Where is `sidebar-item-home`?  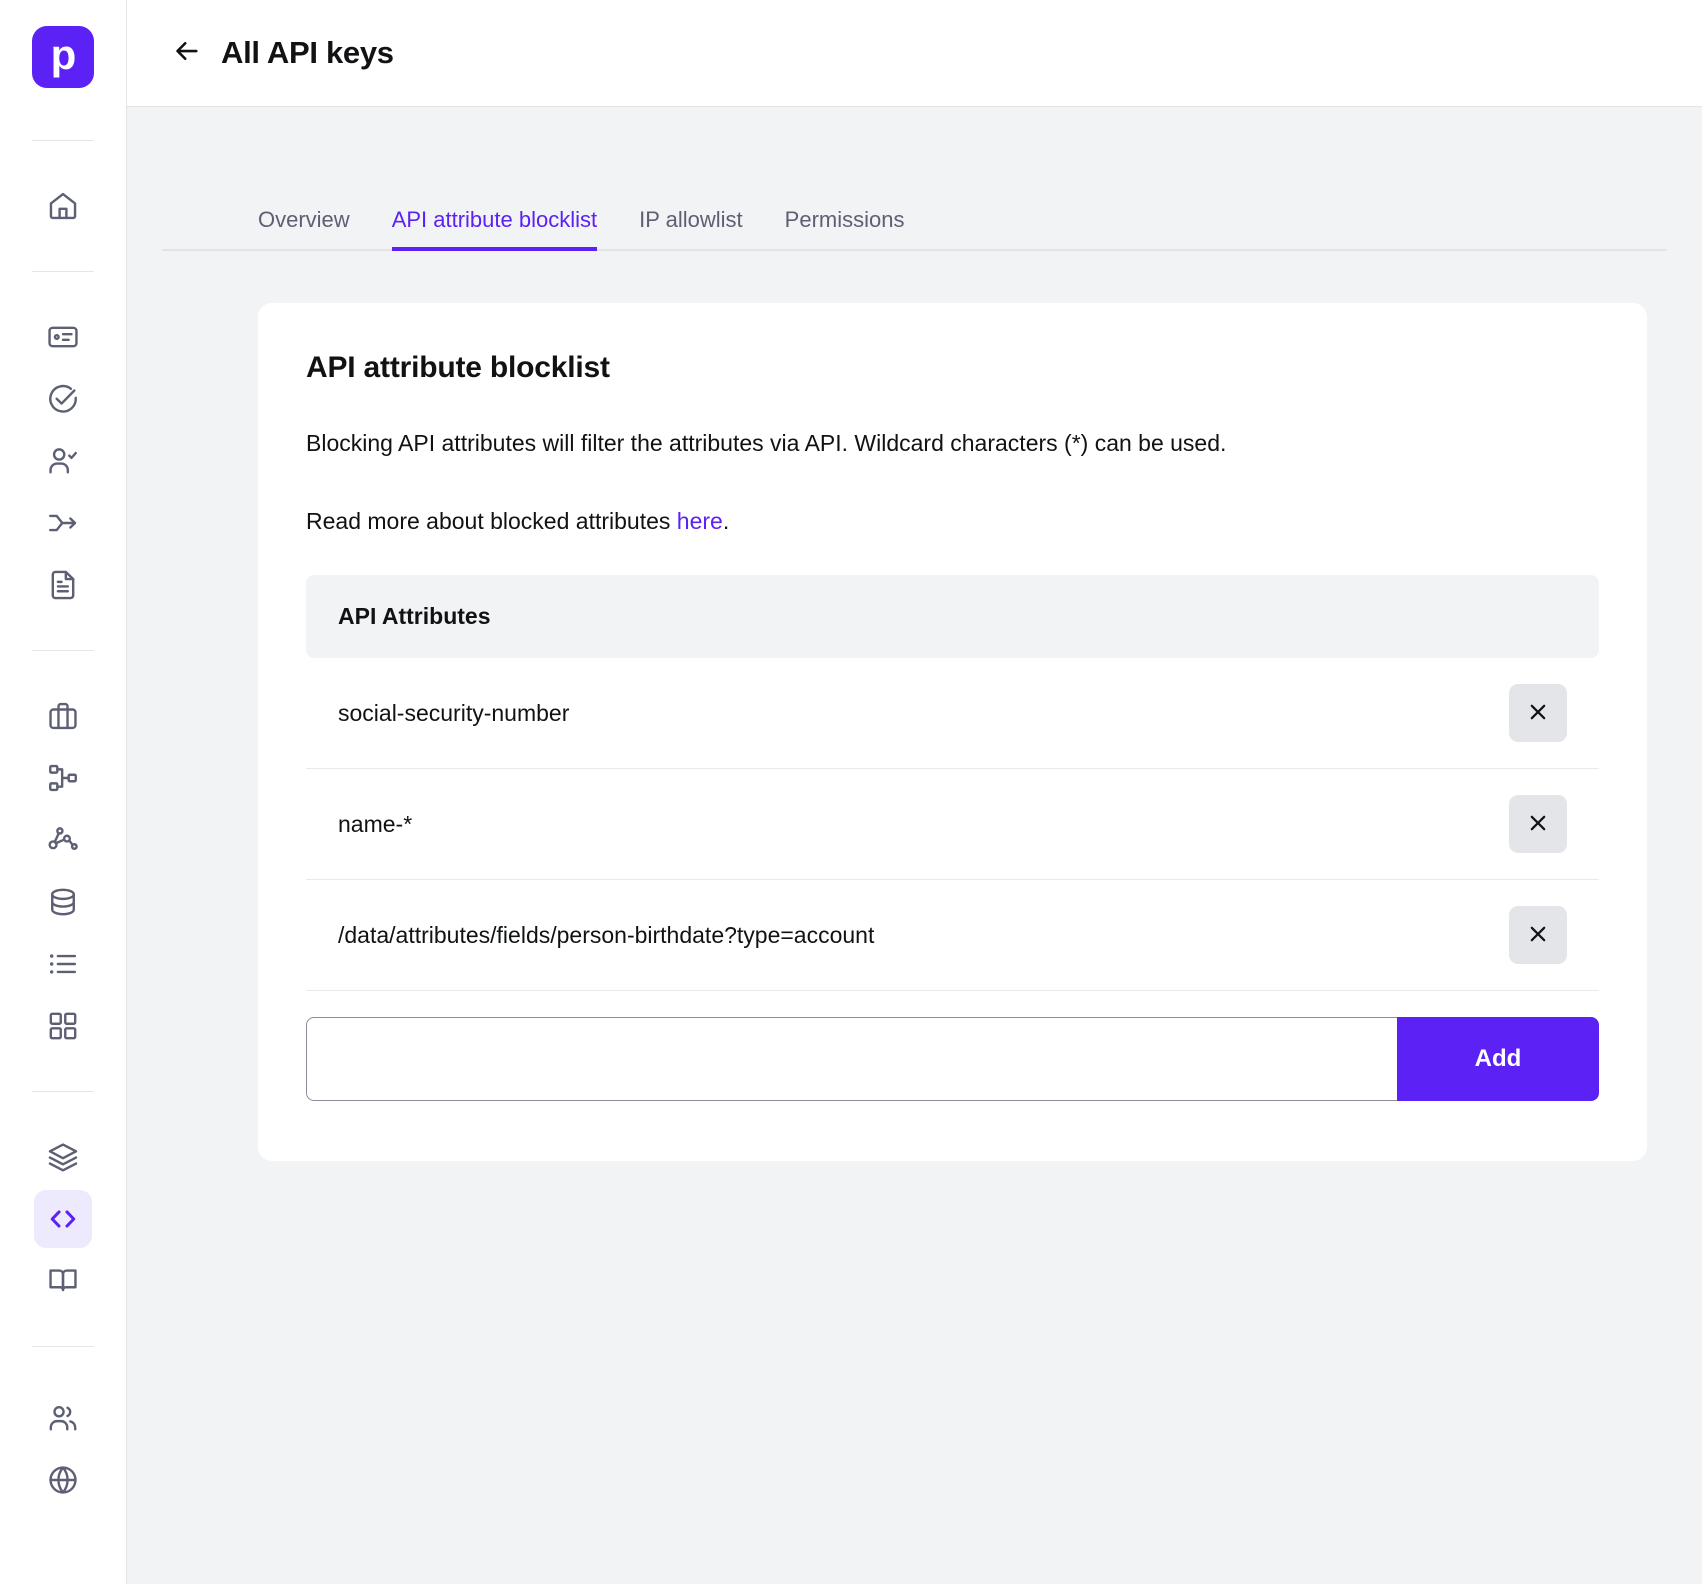
sidebar-item-home is located at coordinates (63, 206).